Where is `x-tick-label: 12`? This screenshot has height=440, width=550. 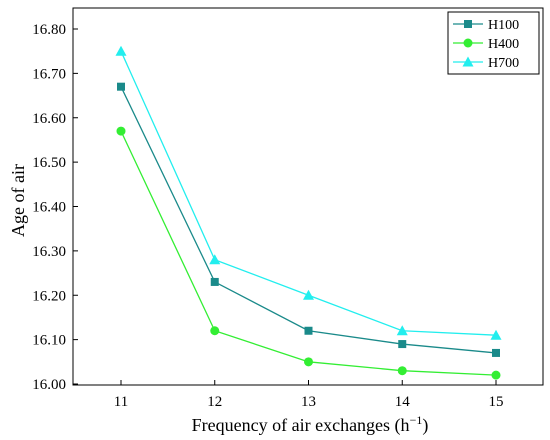
x-tick-label: 12 is located at coordinates (214, 402).